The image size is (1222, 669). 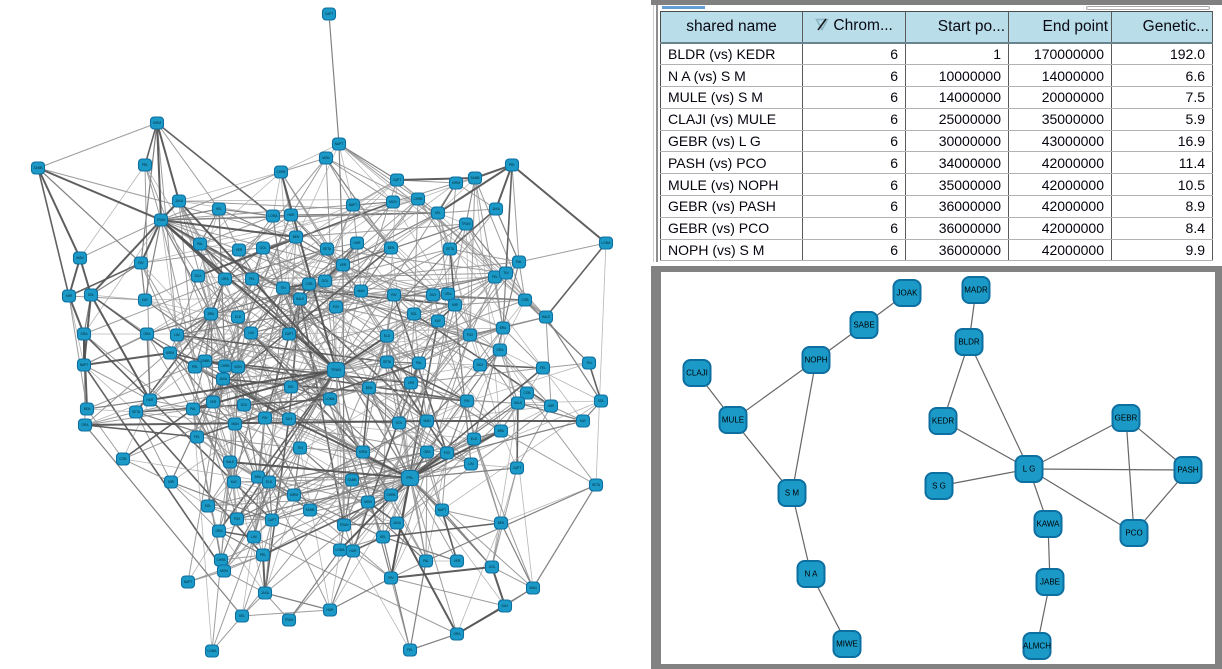 What do you see at coordinates (525, 300) in the screenshot?
I see `svg-text: COB` at bounding box center [525, 300].